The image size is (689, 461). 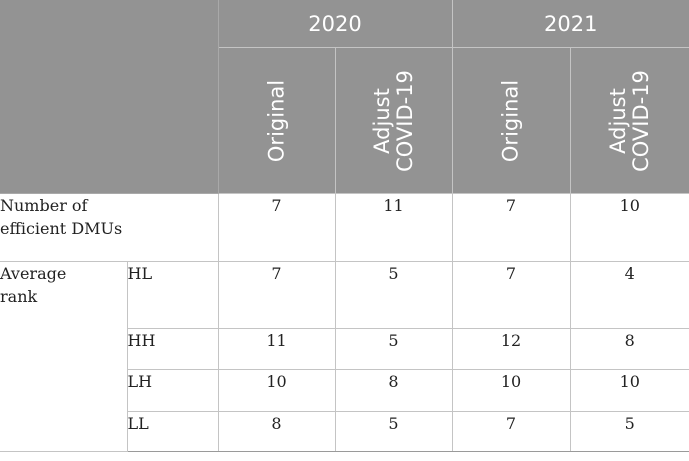 I want to click on col-2020-original: Original, so click(x=277, y=120).